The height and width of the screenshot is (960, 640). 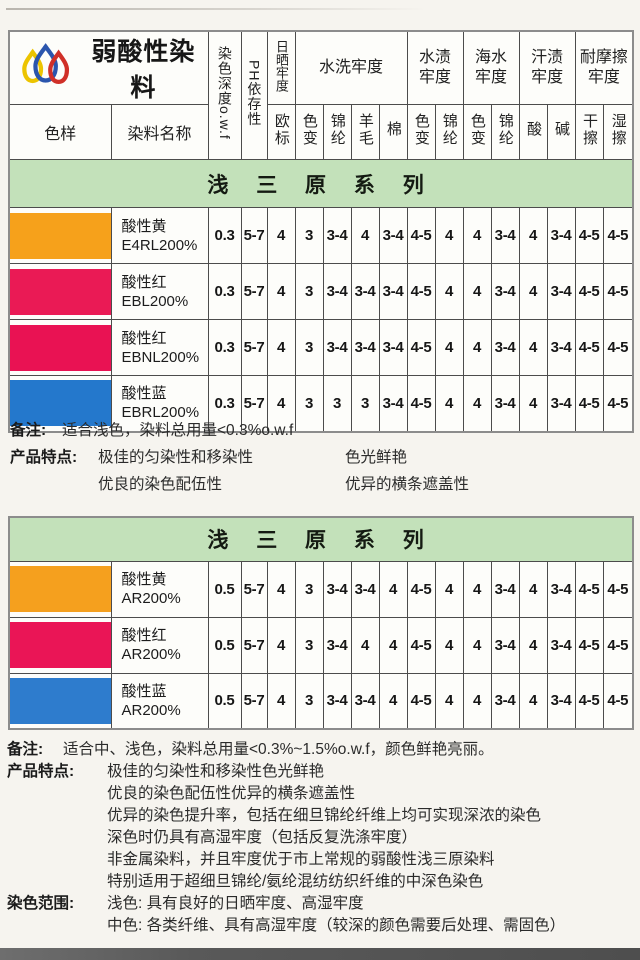 I want to click on features-label: 产品特点:, so click(x=44, y=457).